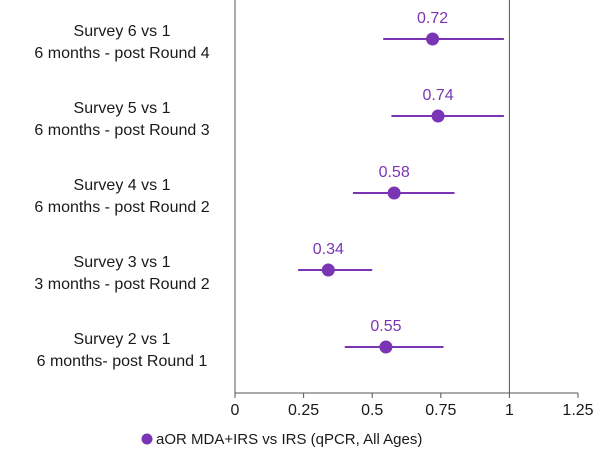  I want to click on data-label: 0.74, so click(437, 95).